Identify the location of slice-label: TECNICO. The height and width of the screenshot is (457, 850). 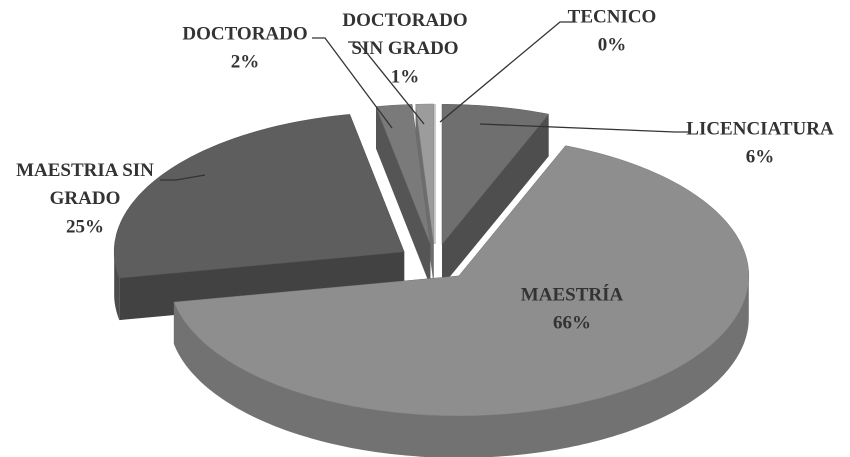
(612, 16).